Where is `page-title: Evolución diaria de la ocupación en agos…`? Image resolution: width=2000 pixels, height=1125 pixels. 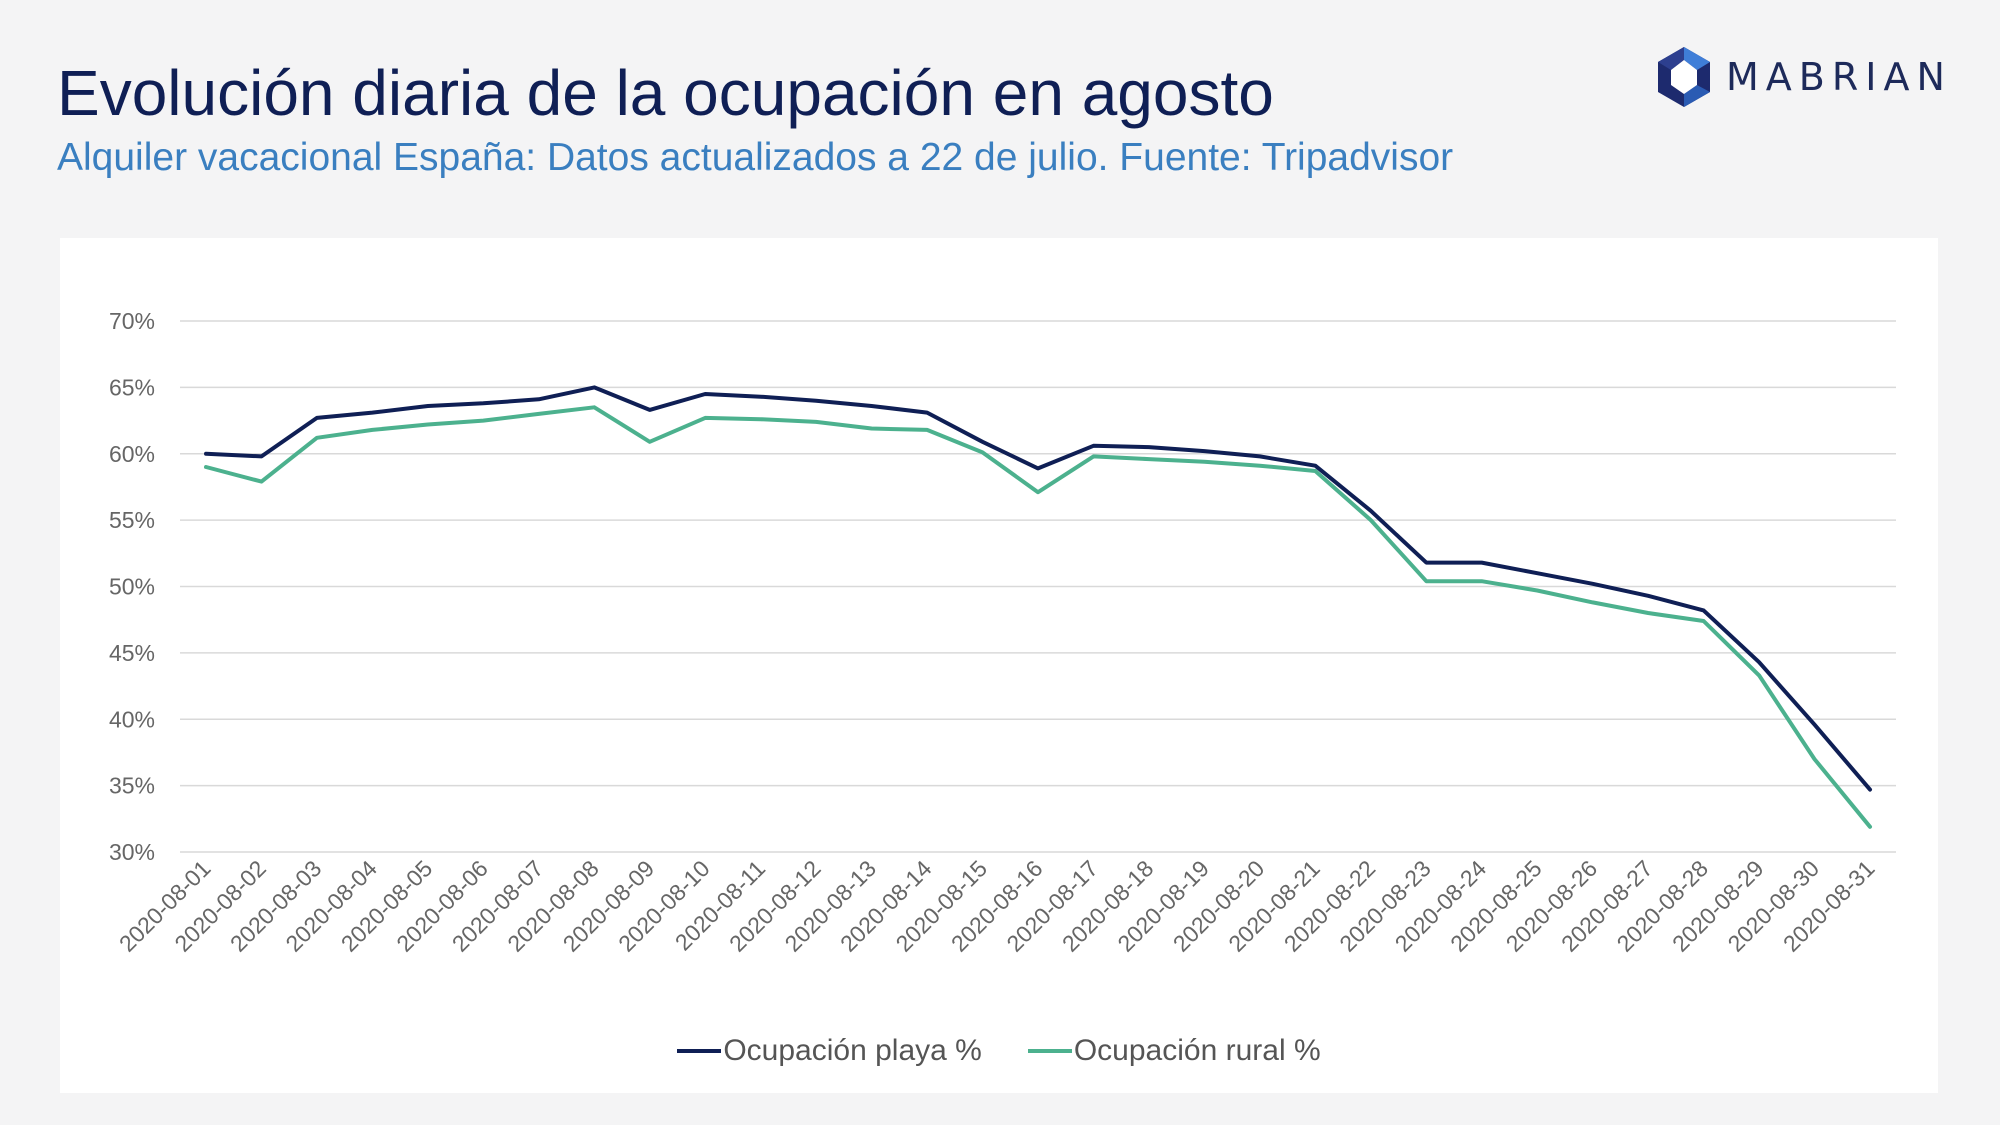 page-title: Evolución diaria de la ocupación en agos… is located at coordinates (665, 93).